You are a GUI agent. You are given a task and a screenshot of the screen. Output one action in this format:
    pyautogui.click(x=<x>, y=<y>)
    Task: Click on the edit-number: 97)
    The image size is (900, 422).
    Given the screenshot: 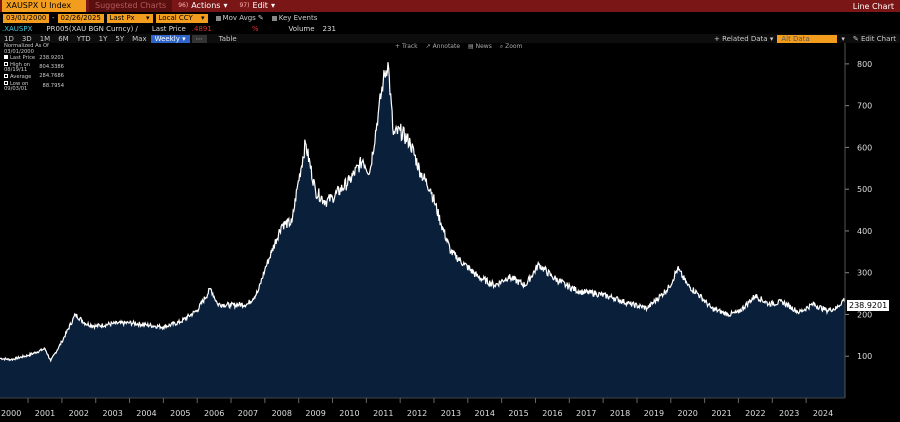 What is the action you would take?
    pyautogui.click(x=244, y=5)
    